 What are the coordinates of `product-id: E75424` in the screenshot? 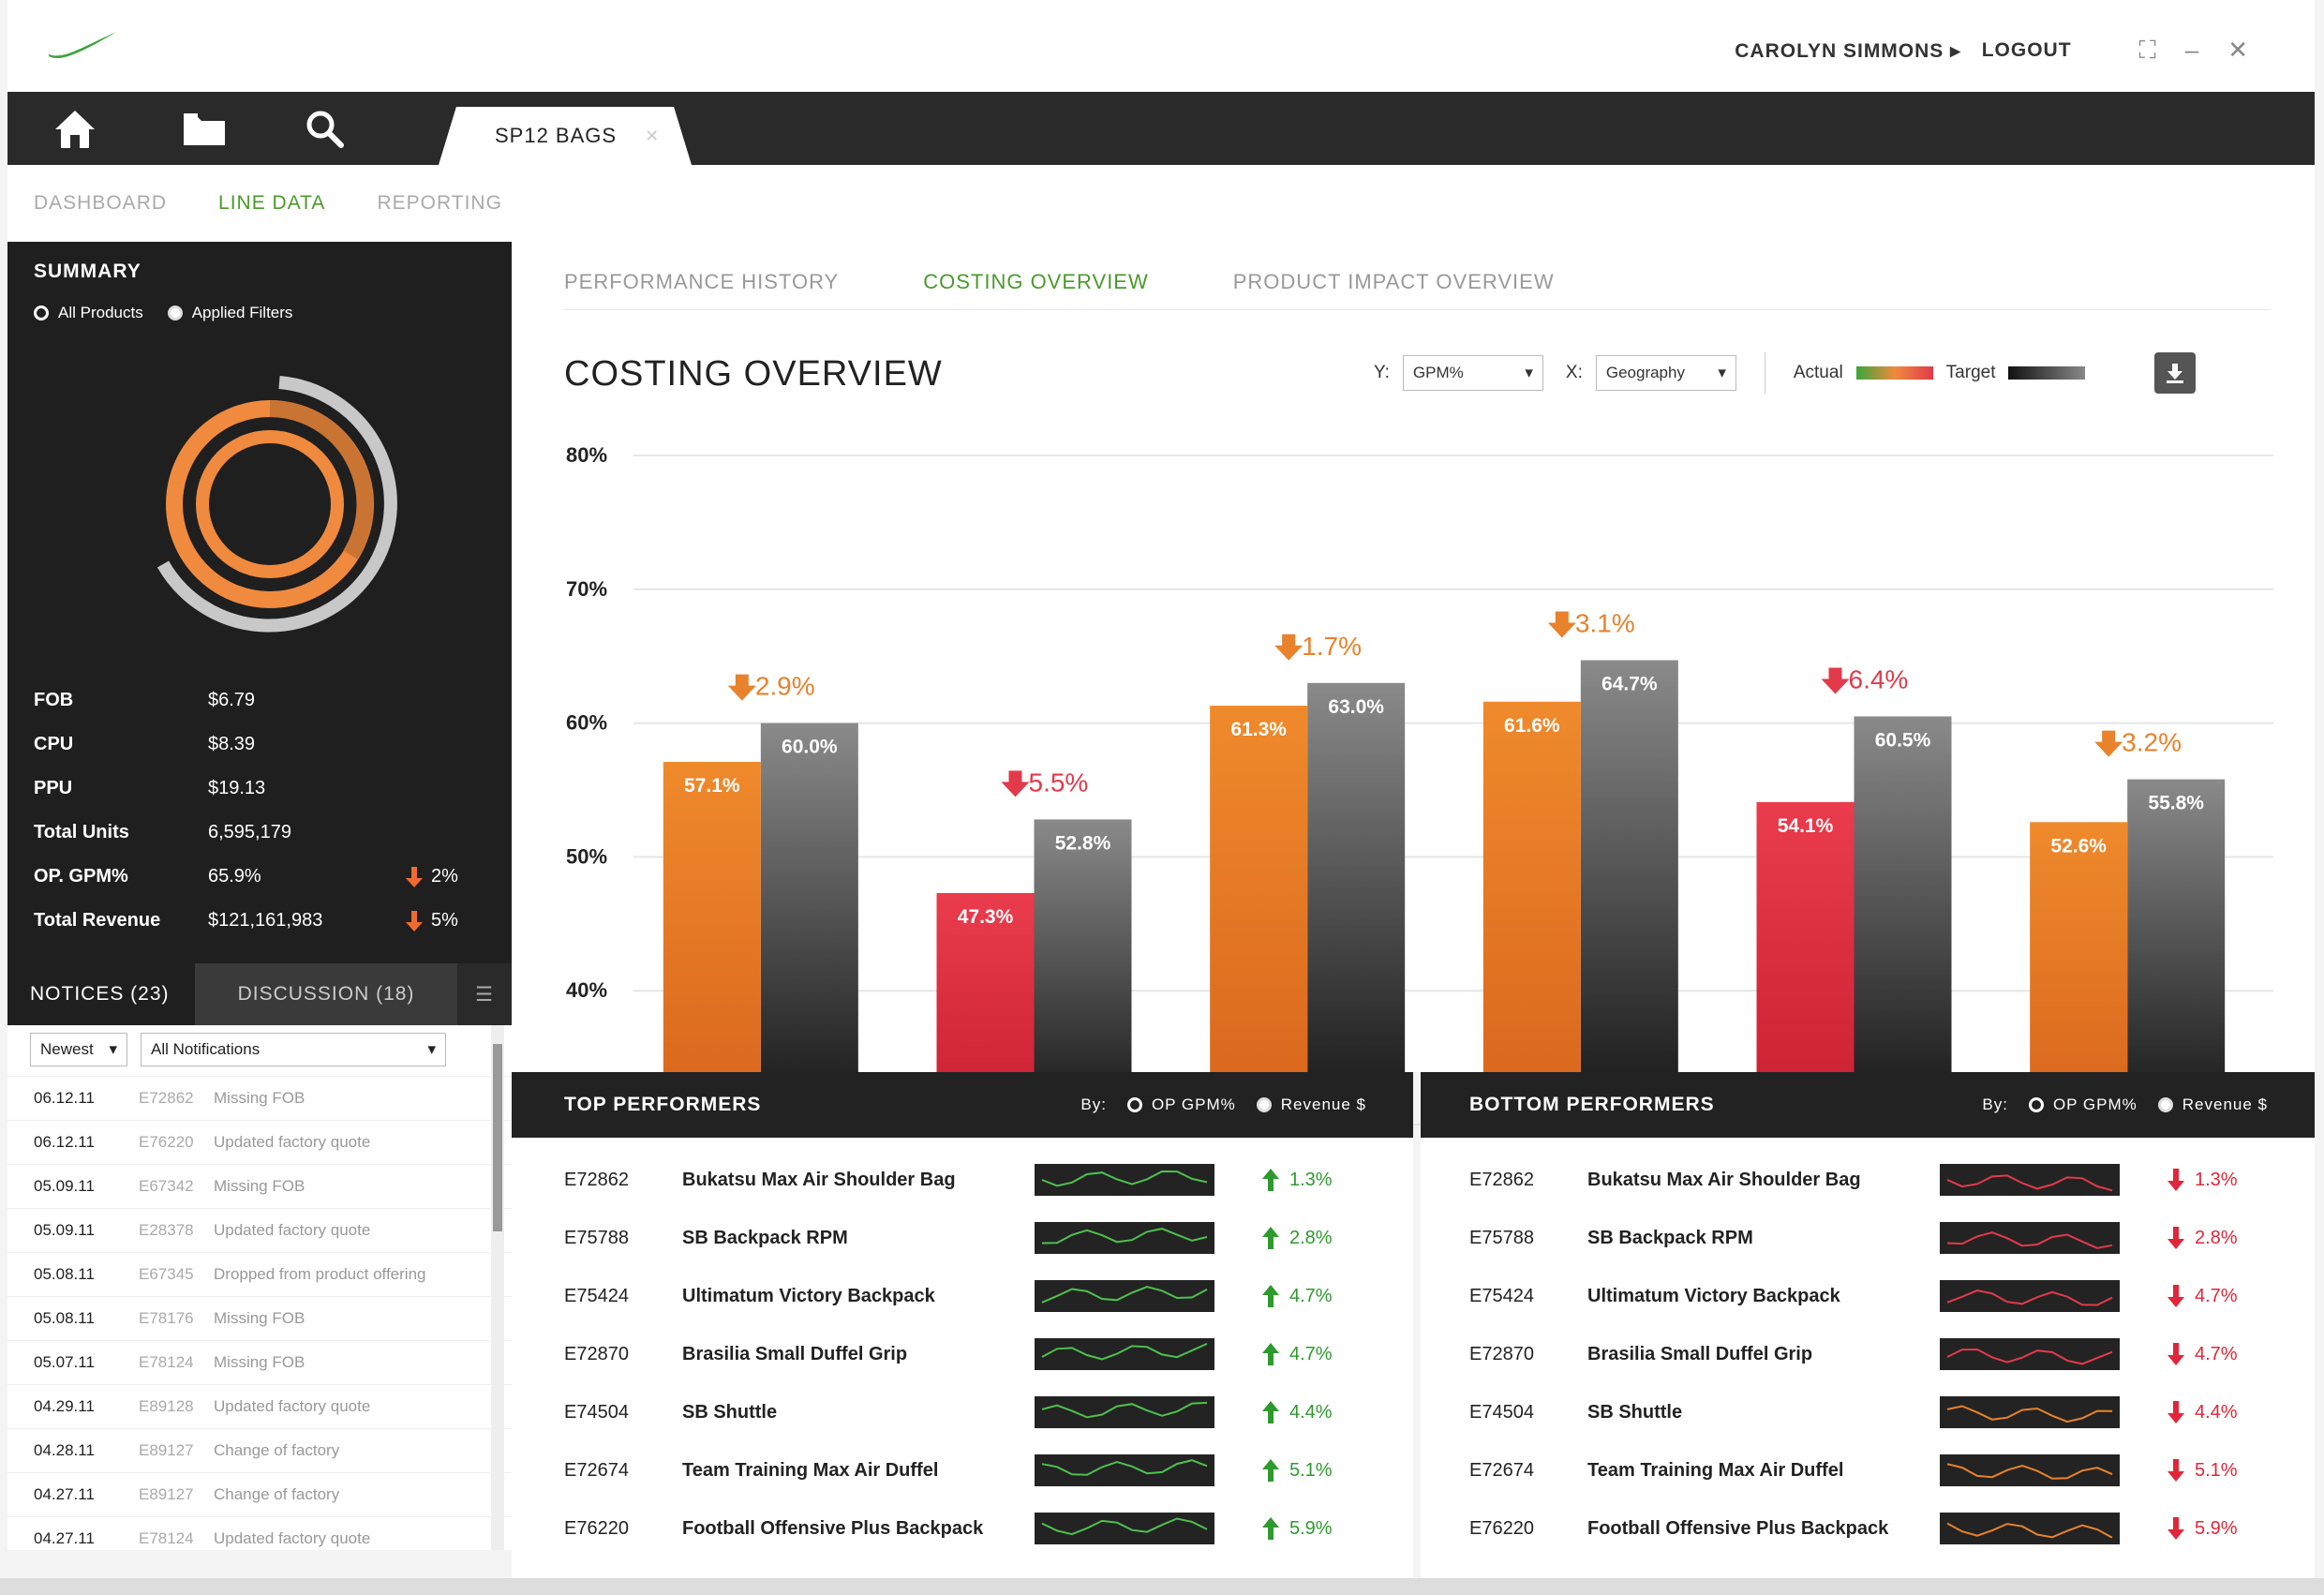 It's located at (596, 1295).